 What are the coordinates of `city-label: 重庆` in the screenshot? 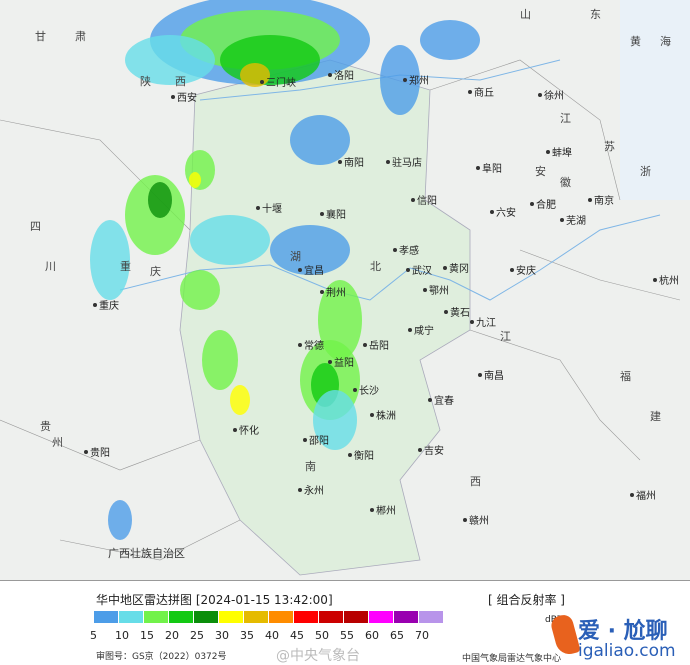 It's located at (109, 305).